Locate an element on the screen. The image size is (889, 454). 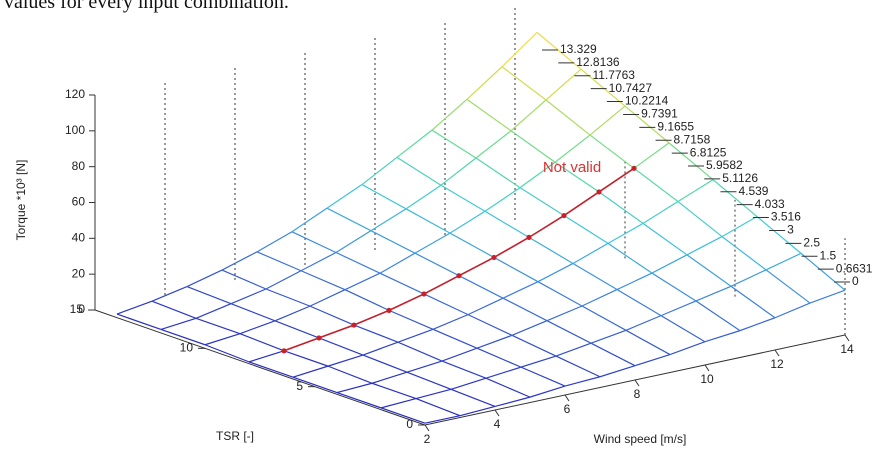
edge-label: 8.7158 is located at coordinates (692, 139).